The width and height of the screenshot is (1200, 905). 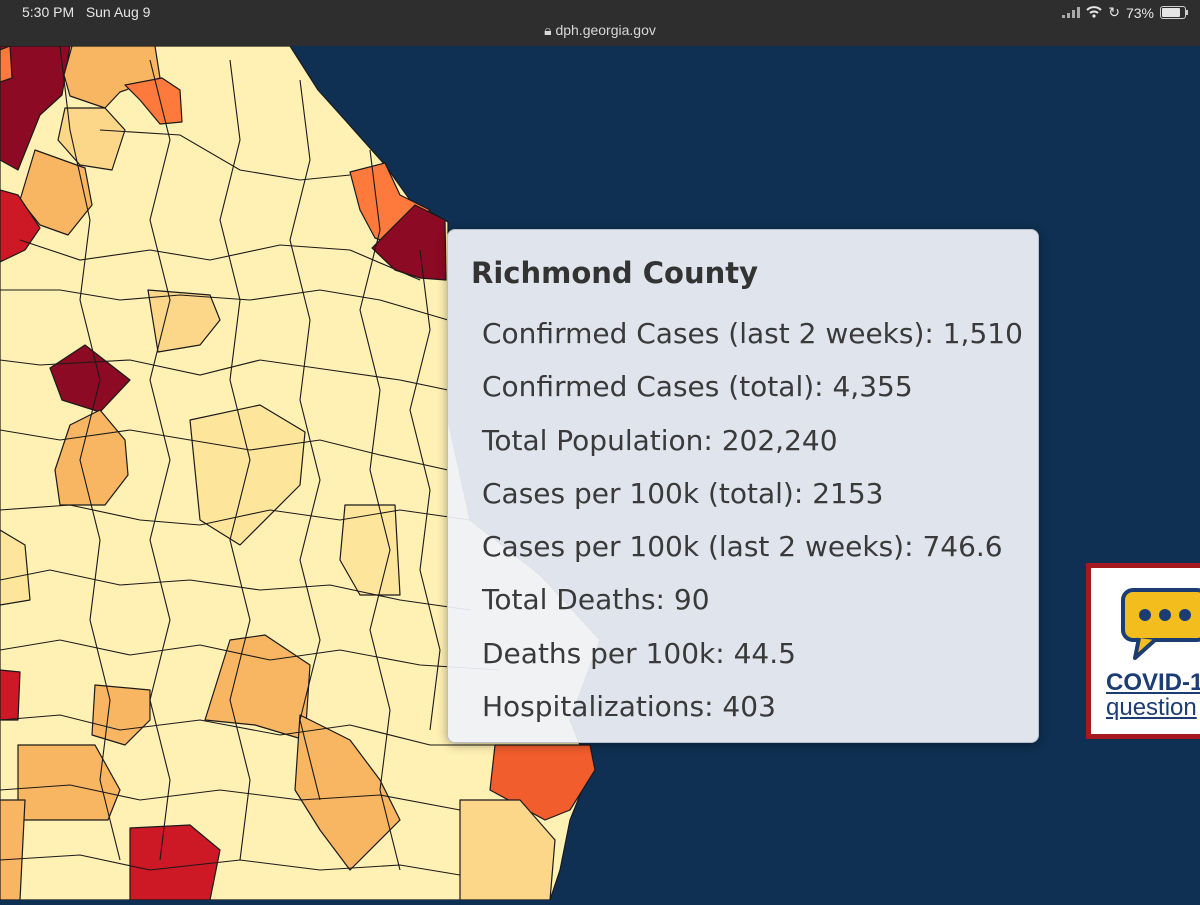 I want to click on tooltip-row: Hospitalizations: 403, so click(x=629, y=707).